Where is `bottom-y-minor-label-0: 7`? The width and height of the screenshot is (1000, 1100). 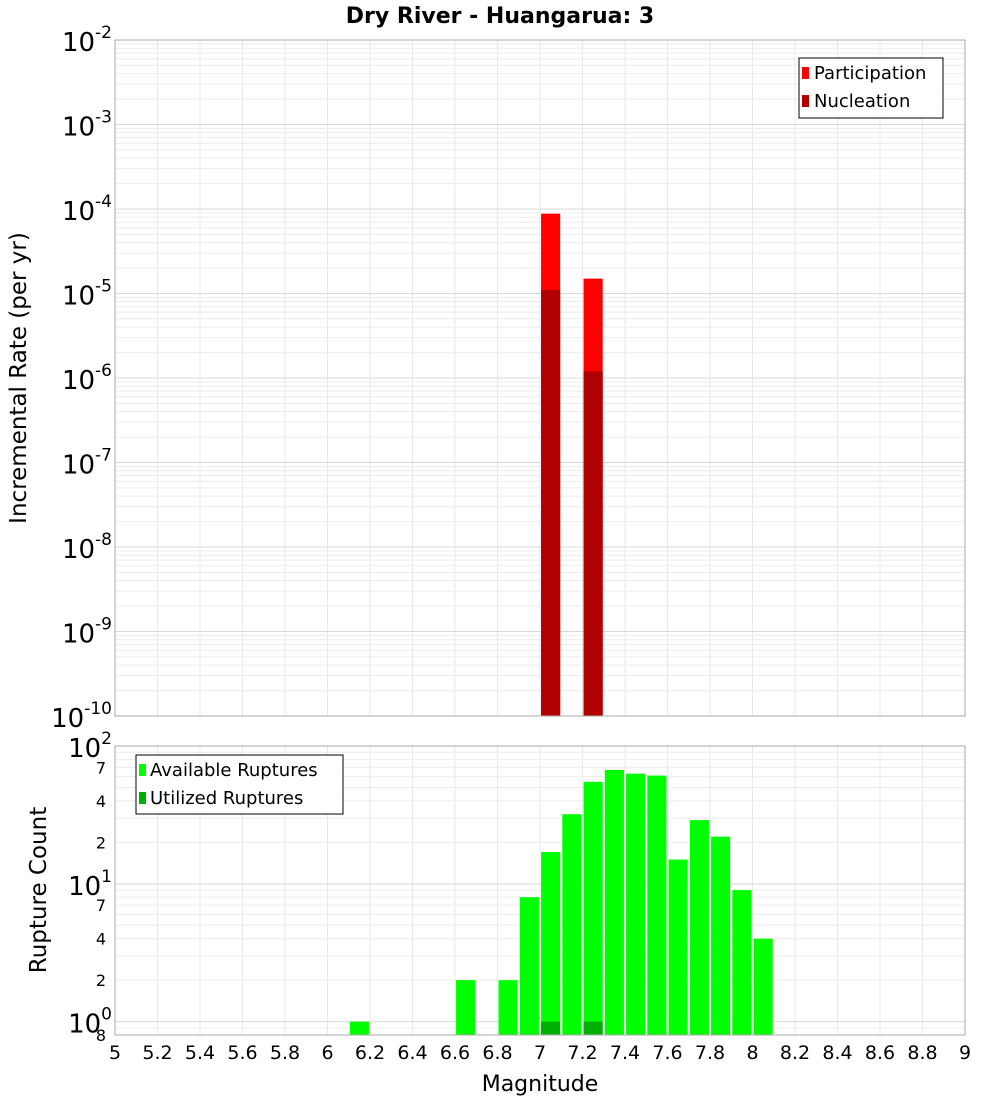
bottom-y-minor-label-0: 7 is located at coordinates (101, 767).